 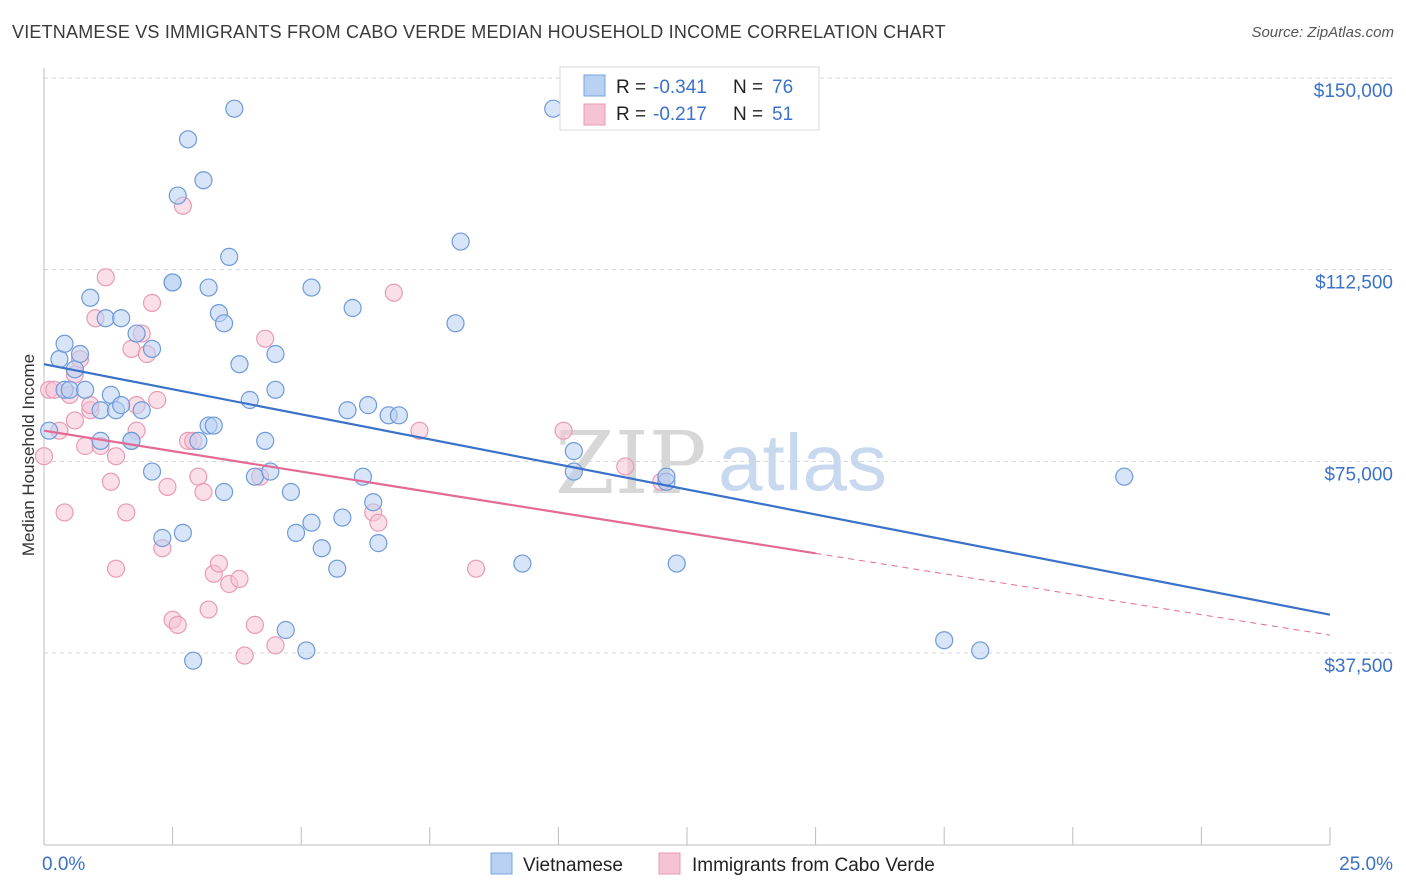 What do you see at coordinates (782, 87) in the screenshot?
I see `legend-n-value-vietnamese: 76` at bounding box center [782, 87].